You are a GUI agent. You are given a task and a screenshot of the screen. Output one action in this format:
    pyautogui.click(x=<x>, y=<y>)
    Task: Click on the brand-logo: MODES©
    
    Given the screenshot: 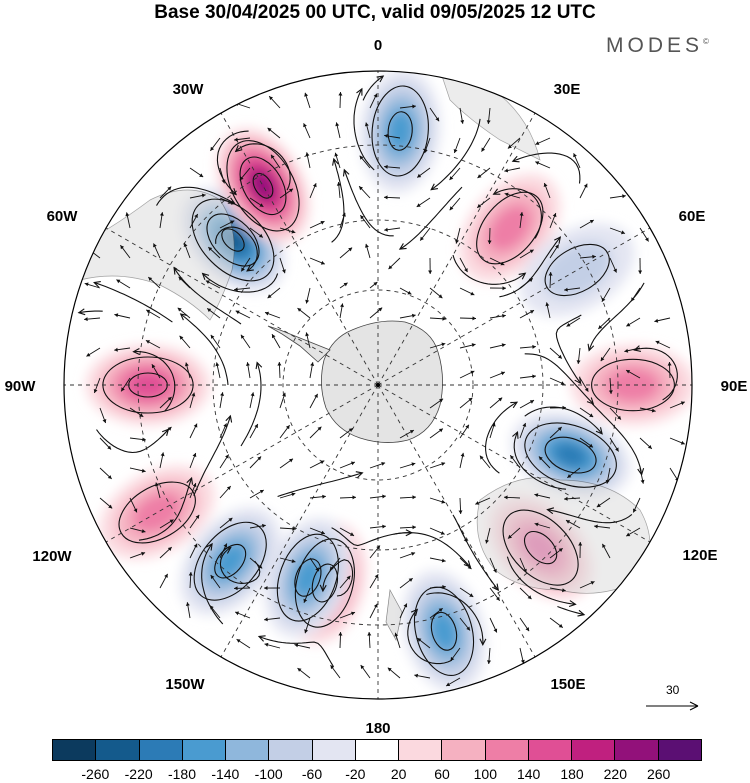 What is the action you would take?
    pyautogui.click(x=657, y=46)
    